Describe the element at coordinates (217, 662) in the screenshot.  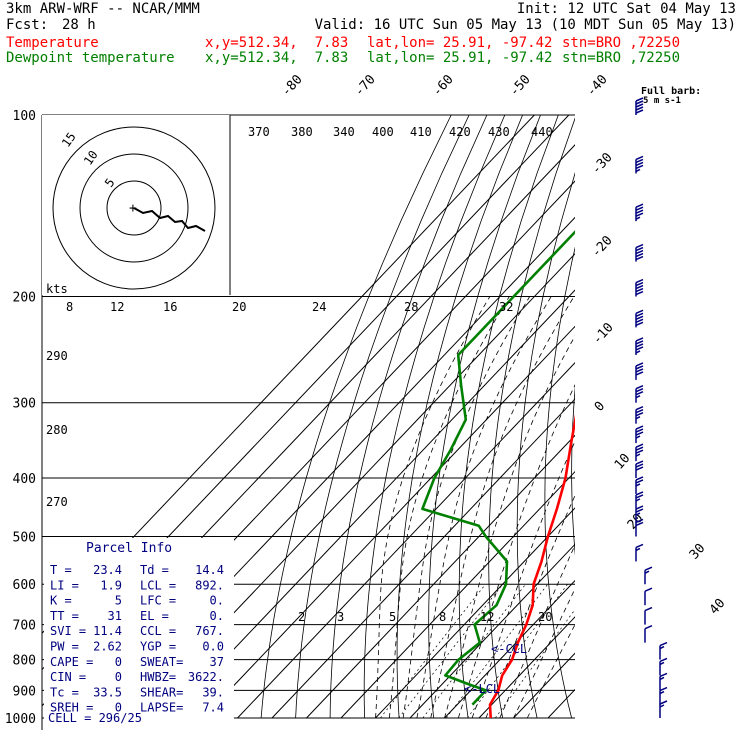
I see `parcel-info-field: 37` at that location.